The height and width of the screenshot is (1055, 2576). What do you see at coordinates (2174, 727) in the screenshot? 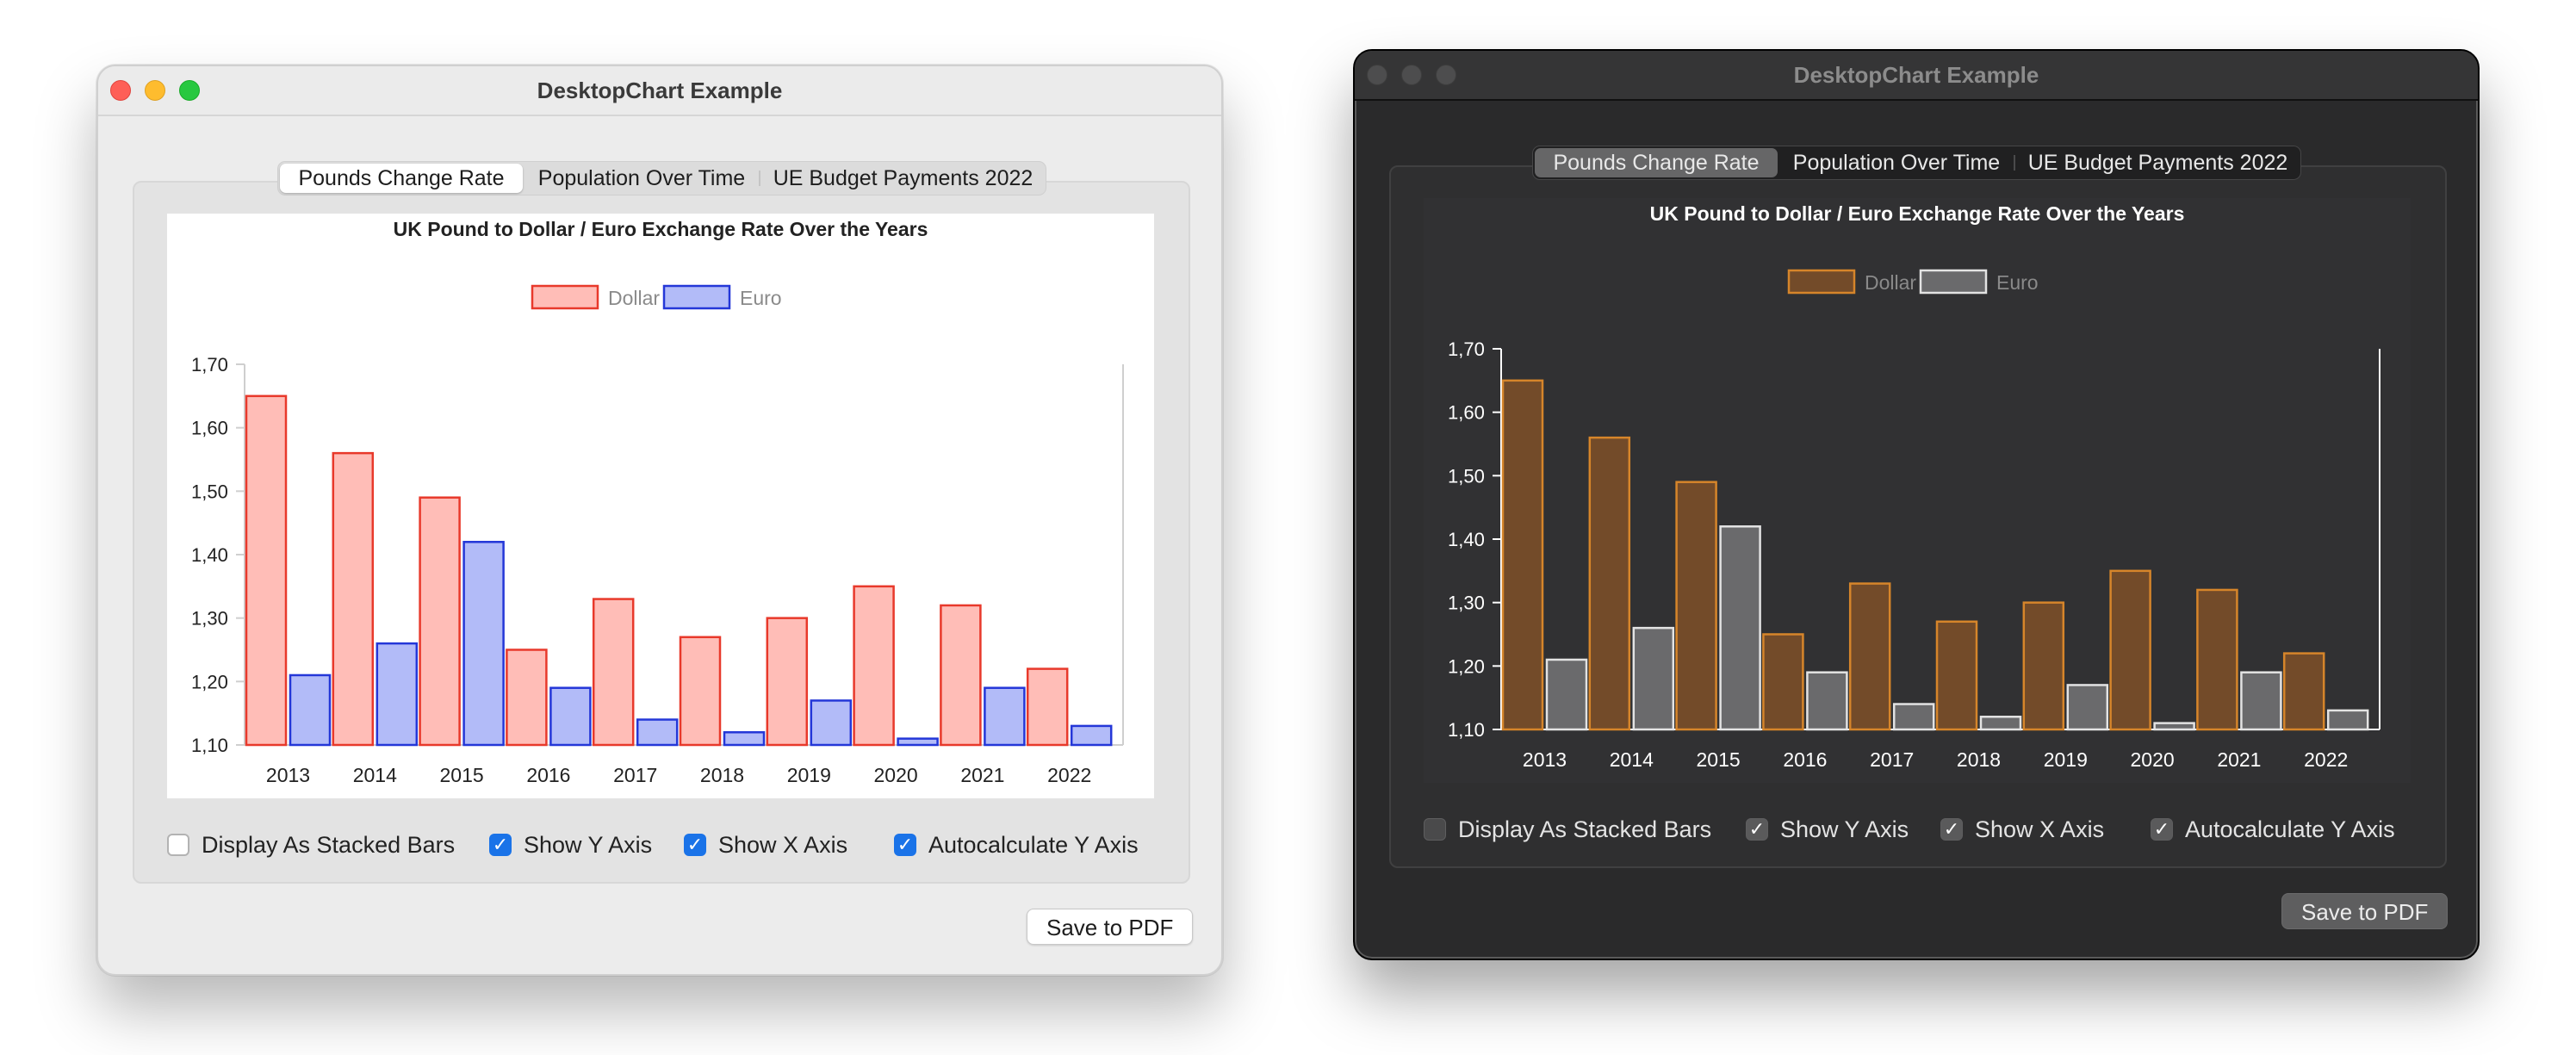
I see `bar-euro-2020` at bounding box center [2174, 727].